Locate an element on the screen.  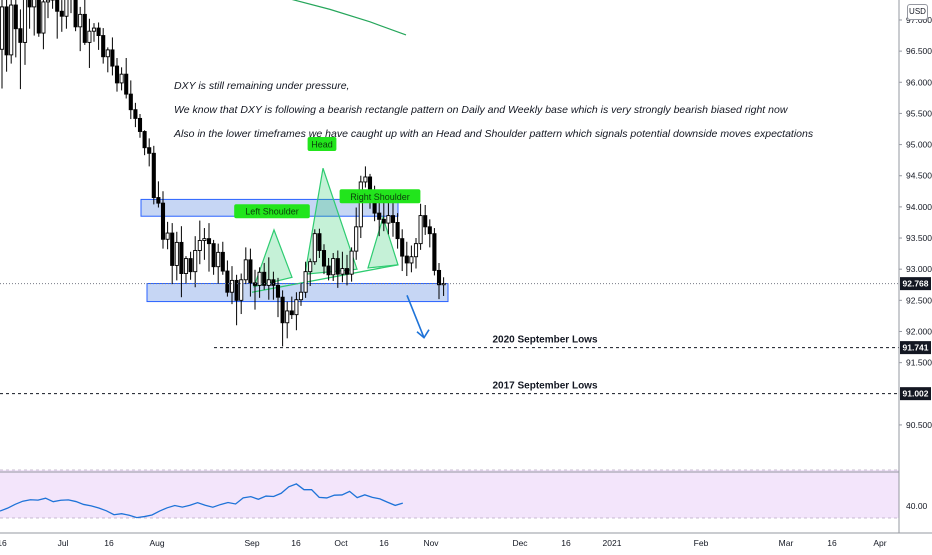
annotation-line-1: DXY is still remaining under pressure, is located at coordinates (261, 86).